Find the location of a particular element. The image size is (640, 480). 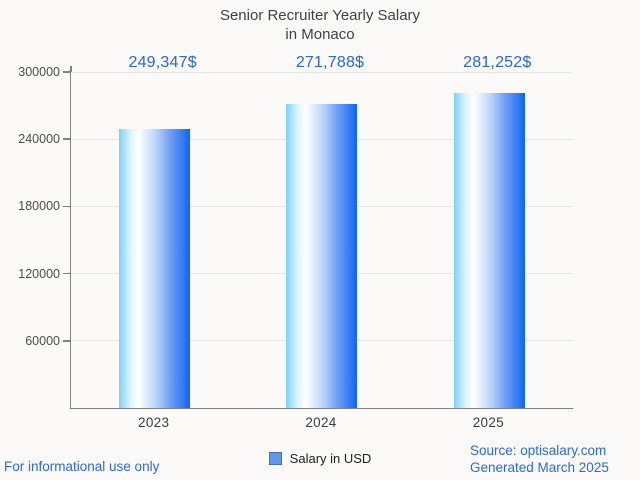

value-cell: 271,788$ is located at coordinates (329, 63).